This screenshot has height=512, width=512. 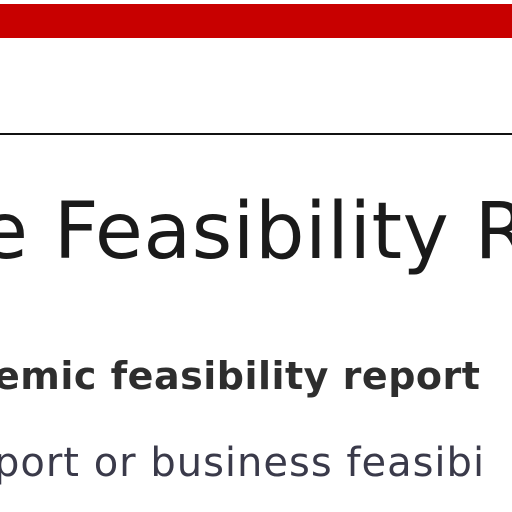 What do you see at coordinates (256, 21) in the screenshot?
I see `header-accent-bar` at bounding box center [256, 21].